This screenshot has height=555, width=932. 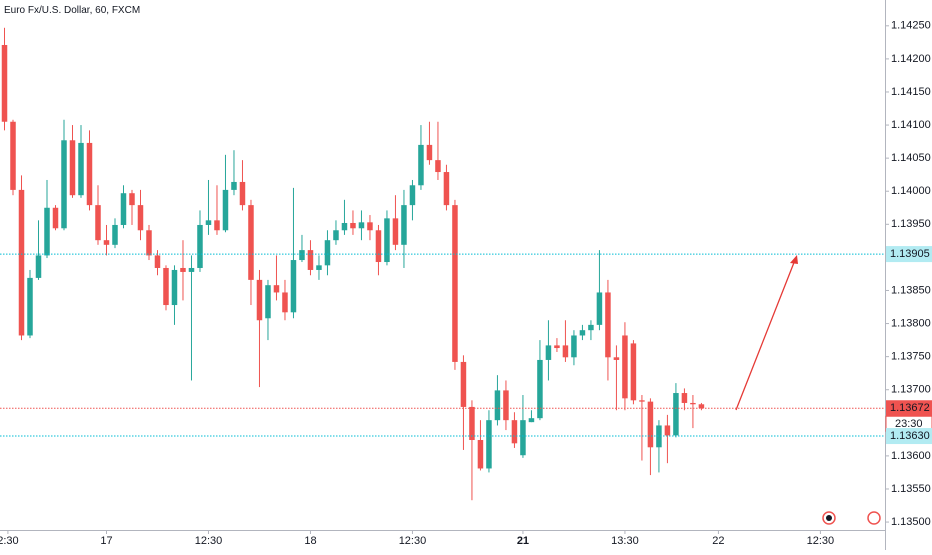 What do you see at coordinates (106, 541) in the screenshot?
I see `x-tick-label: 17` at bounding box center [106, 541].